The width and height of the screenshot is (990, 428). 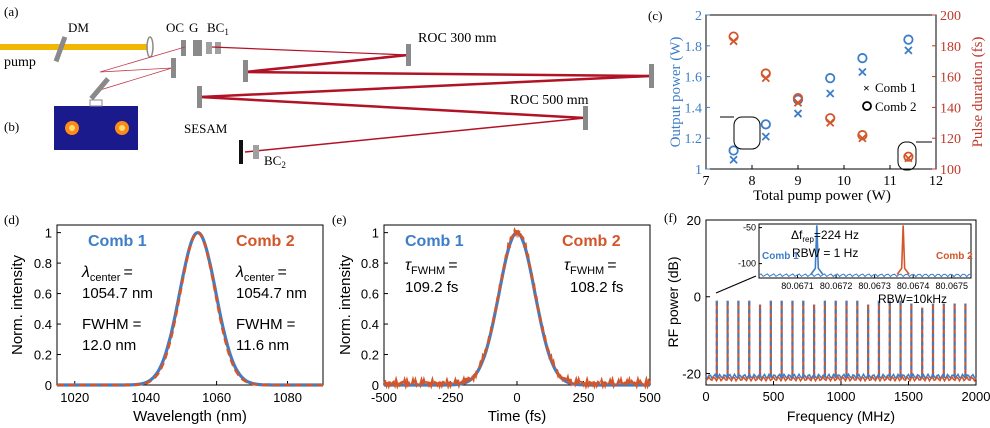 I want to click on output-beams, so click(x=142, y=68).